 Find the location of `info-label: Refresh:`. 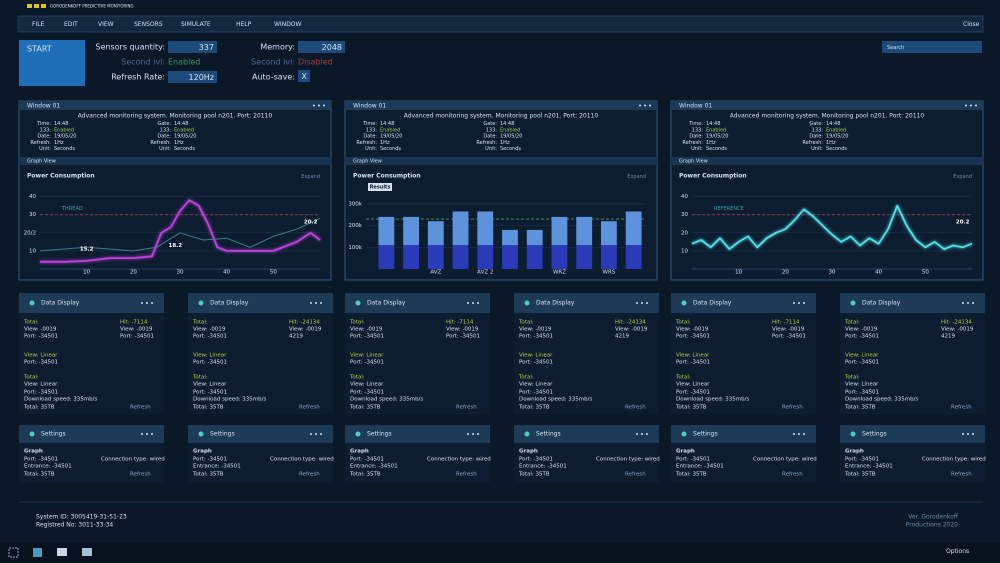

info-label: Refresh: is located at coordinates (160, 143).